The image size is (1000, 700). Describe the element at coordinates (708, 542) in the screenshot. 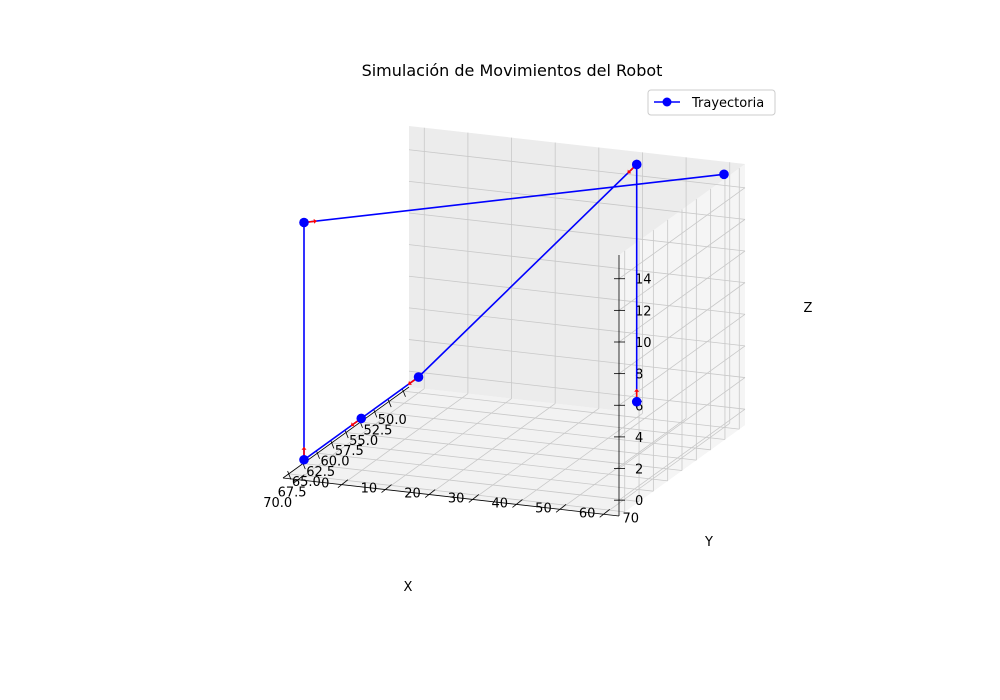

I see `y-axis-label: Y` at that location.